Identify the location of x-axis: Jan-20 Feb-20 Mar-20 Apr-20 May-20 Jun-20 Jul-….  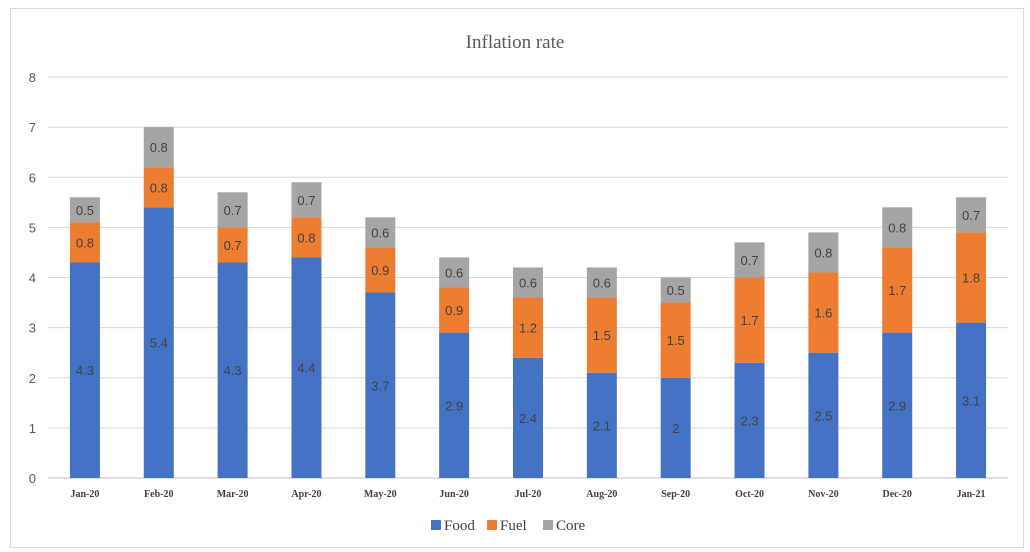
(527, 494).